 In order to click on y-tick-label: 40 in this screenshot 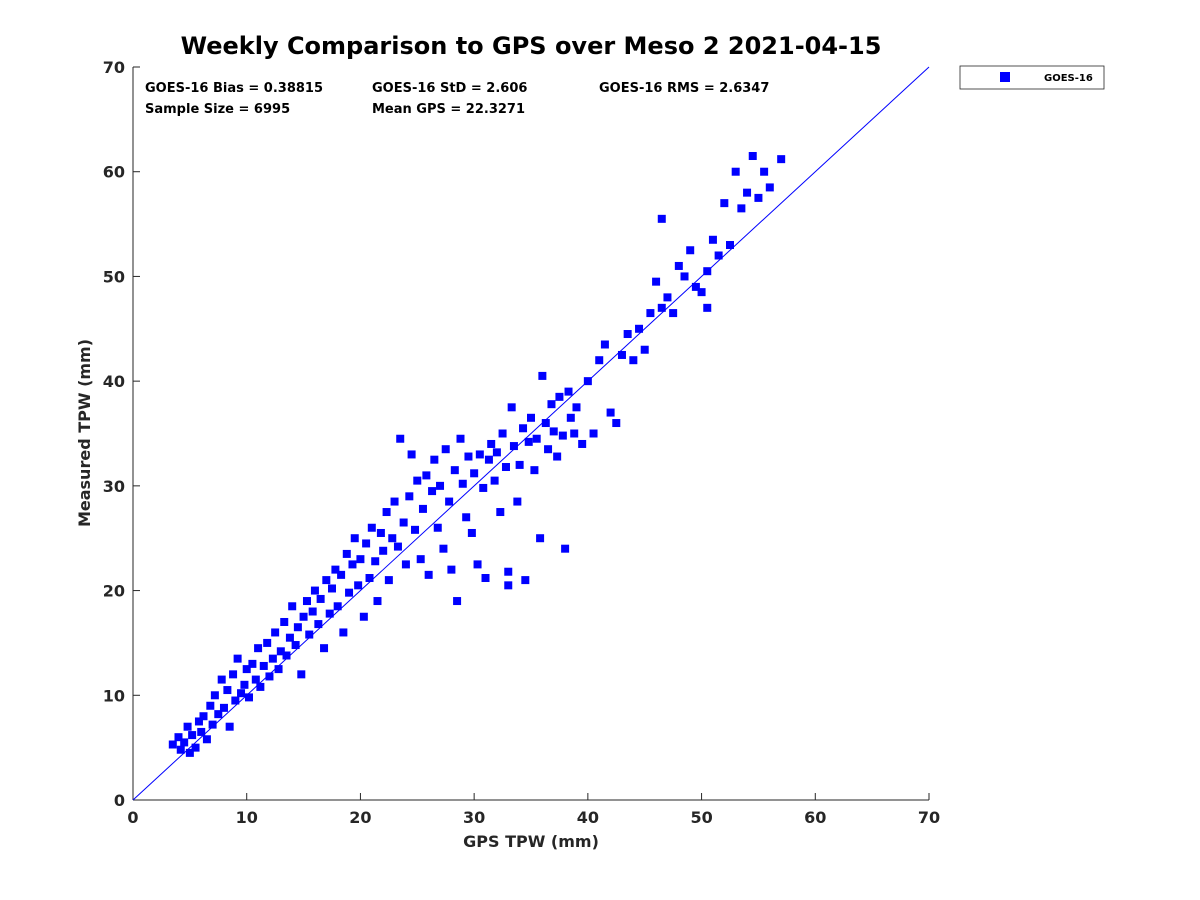, I will do `click(114, 381)`.